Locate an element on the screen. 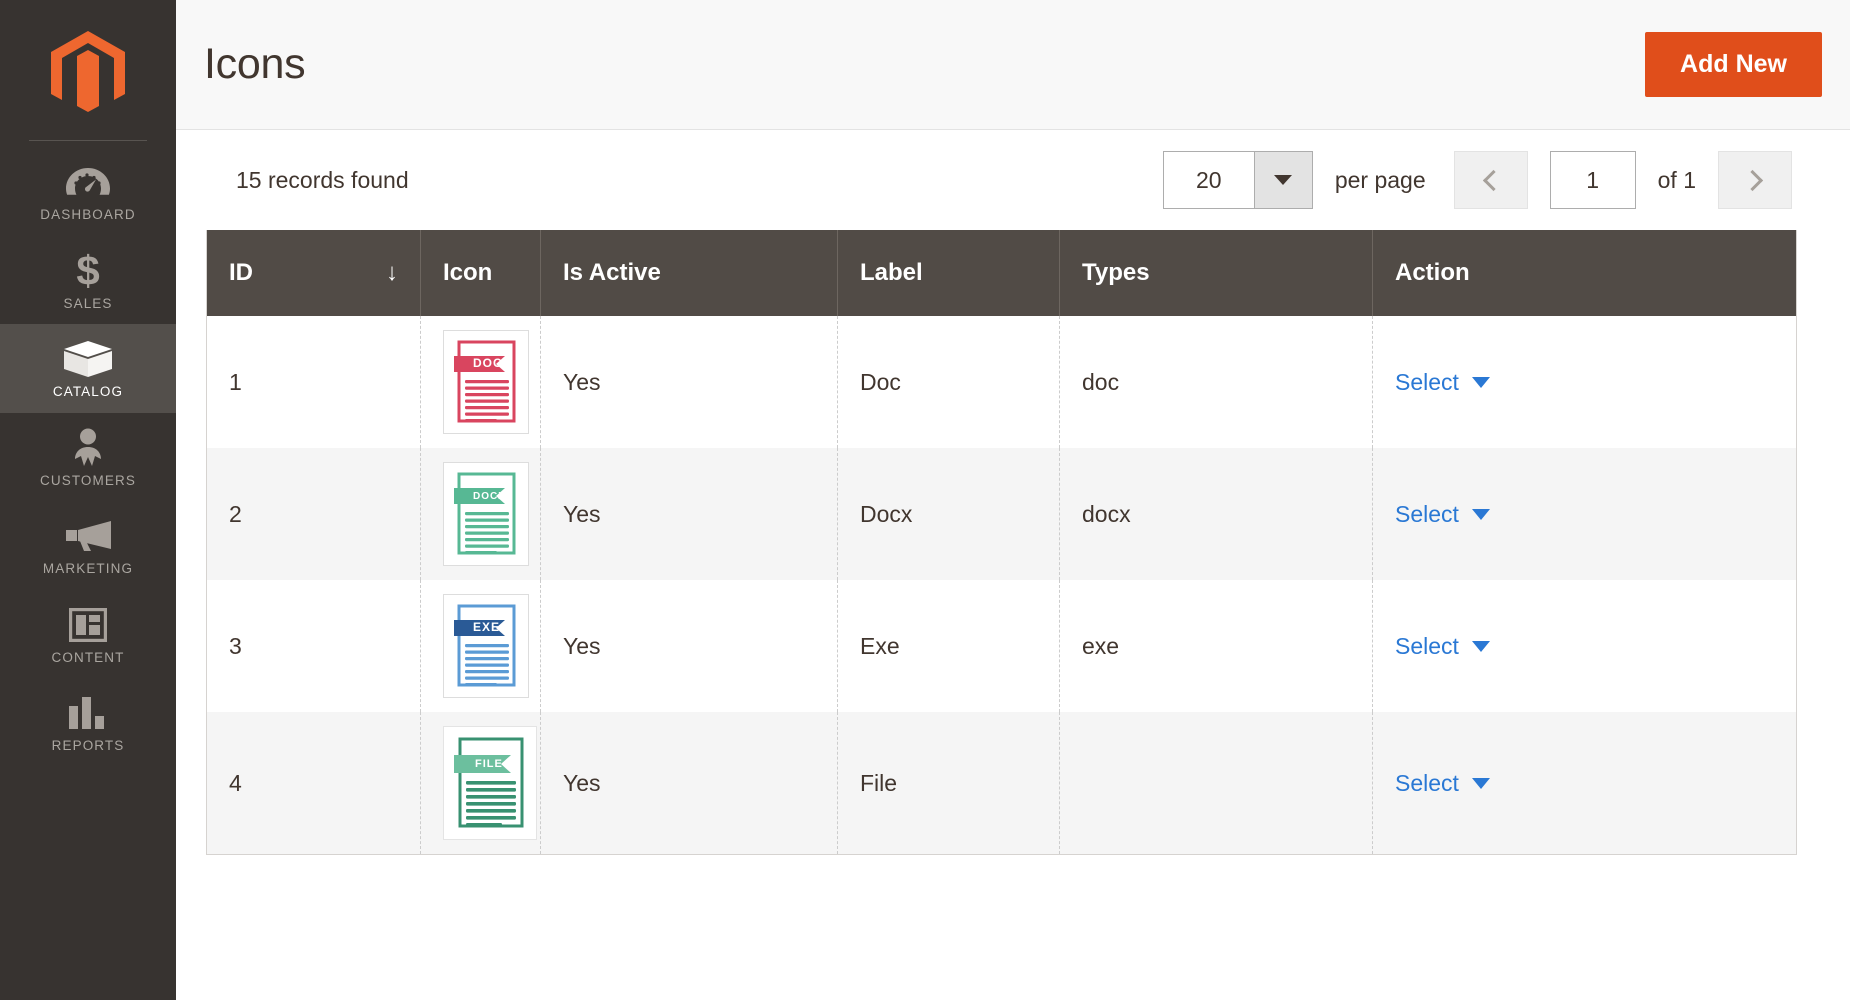 The width and height of the screenshot is (1850, 1000). cell-label: Doc is located at coordinates (948, 382).